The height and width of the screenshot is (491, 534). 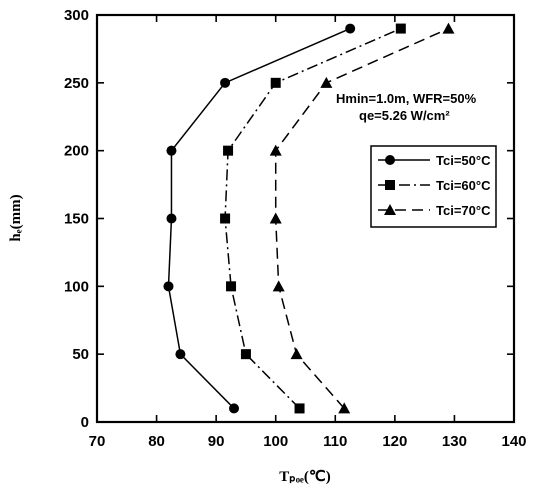 What do you see at coordinates (16, 217) in the screenshot?
I see `y-axis-label: hₑ(mm)` at bounding box center [16, 217].